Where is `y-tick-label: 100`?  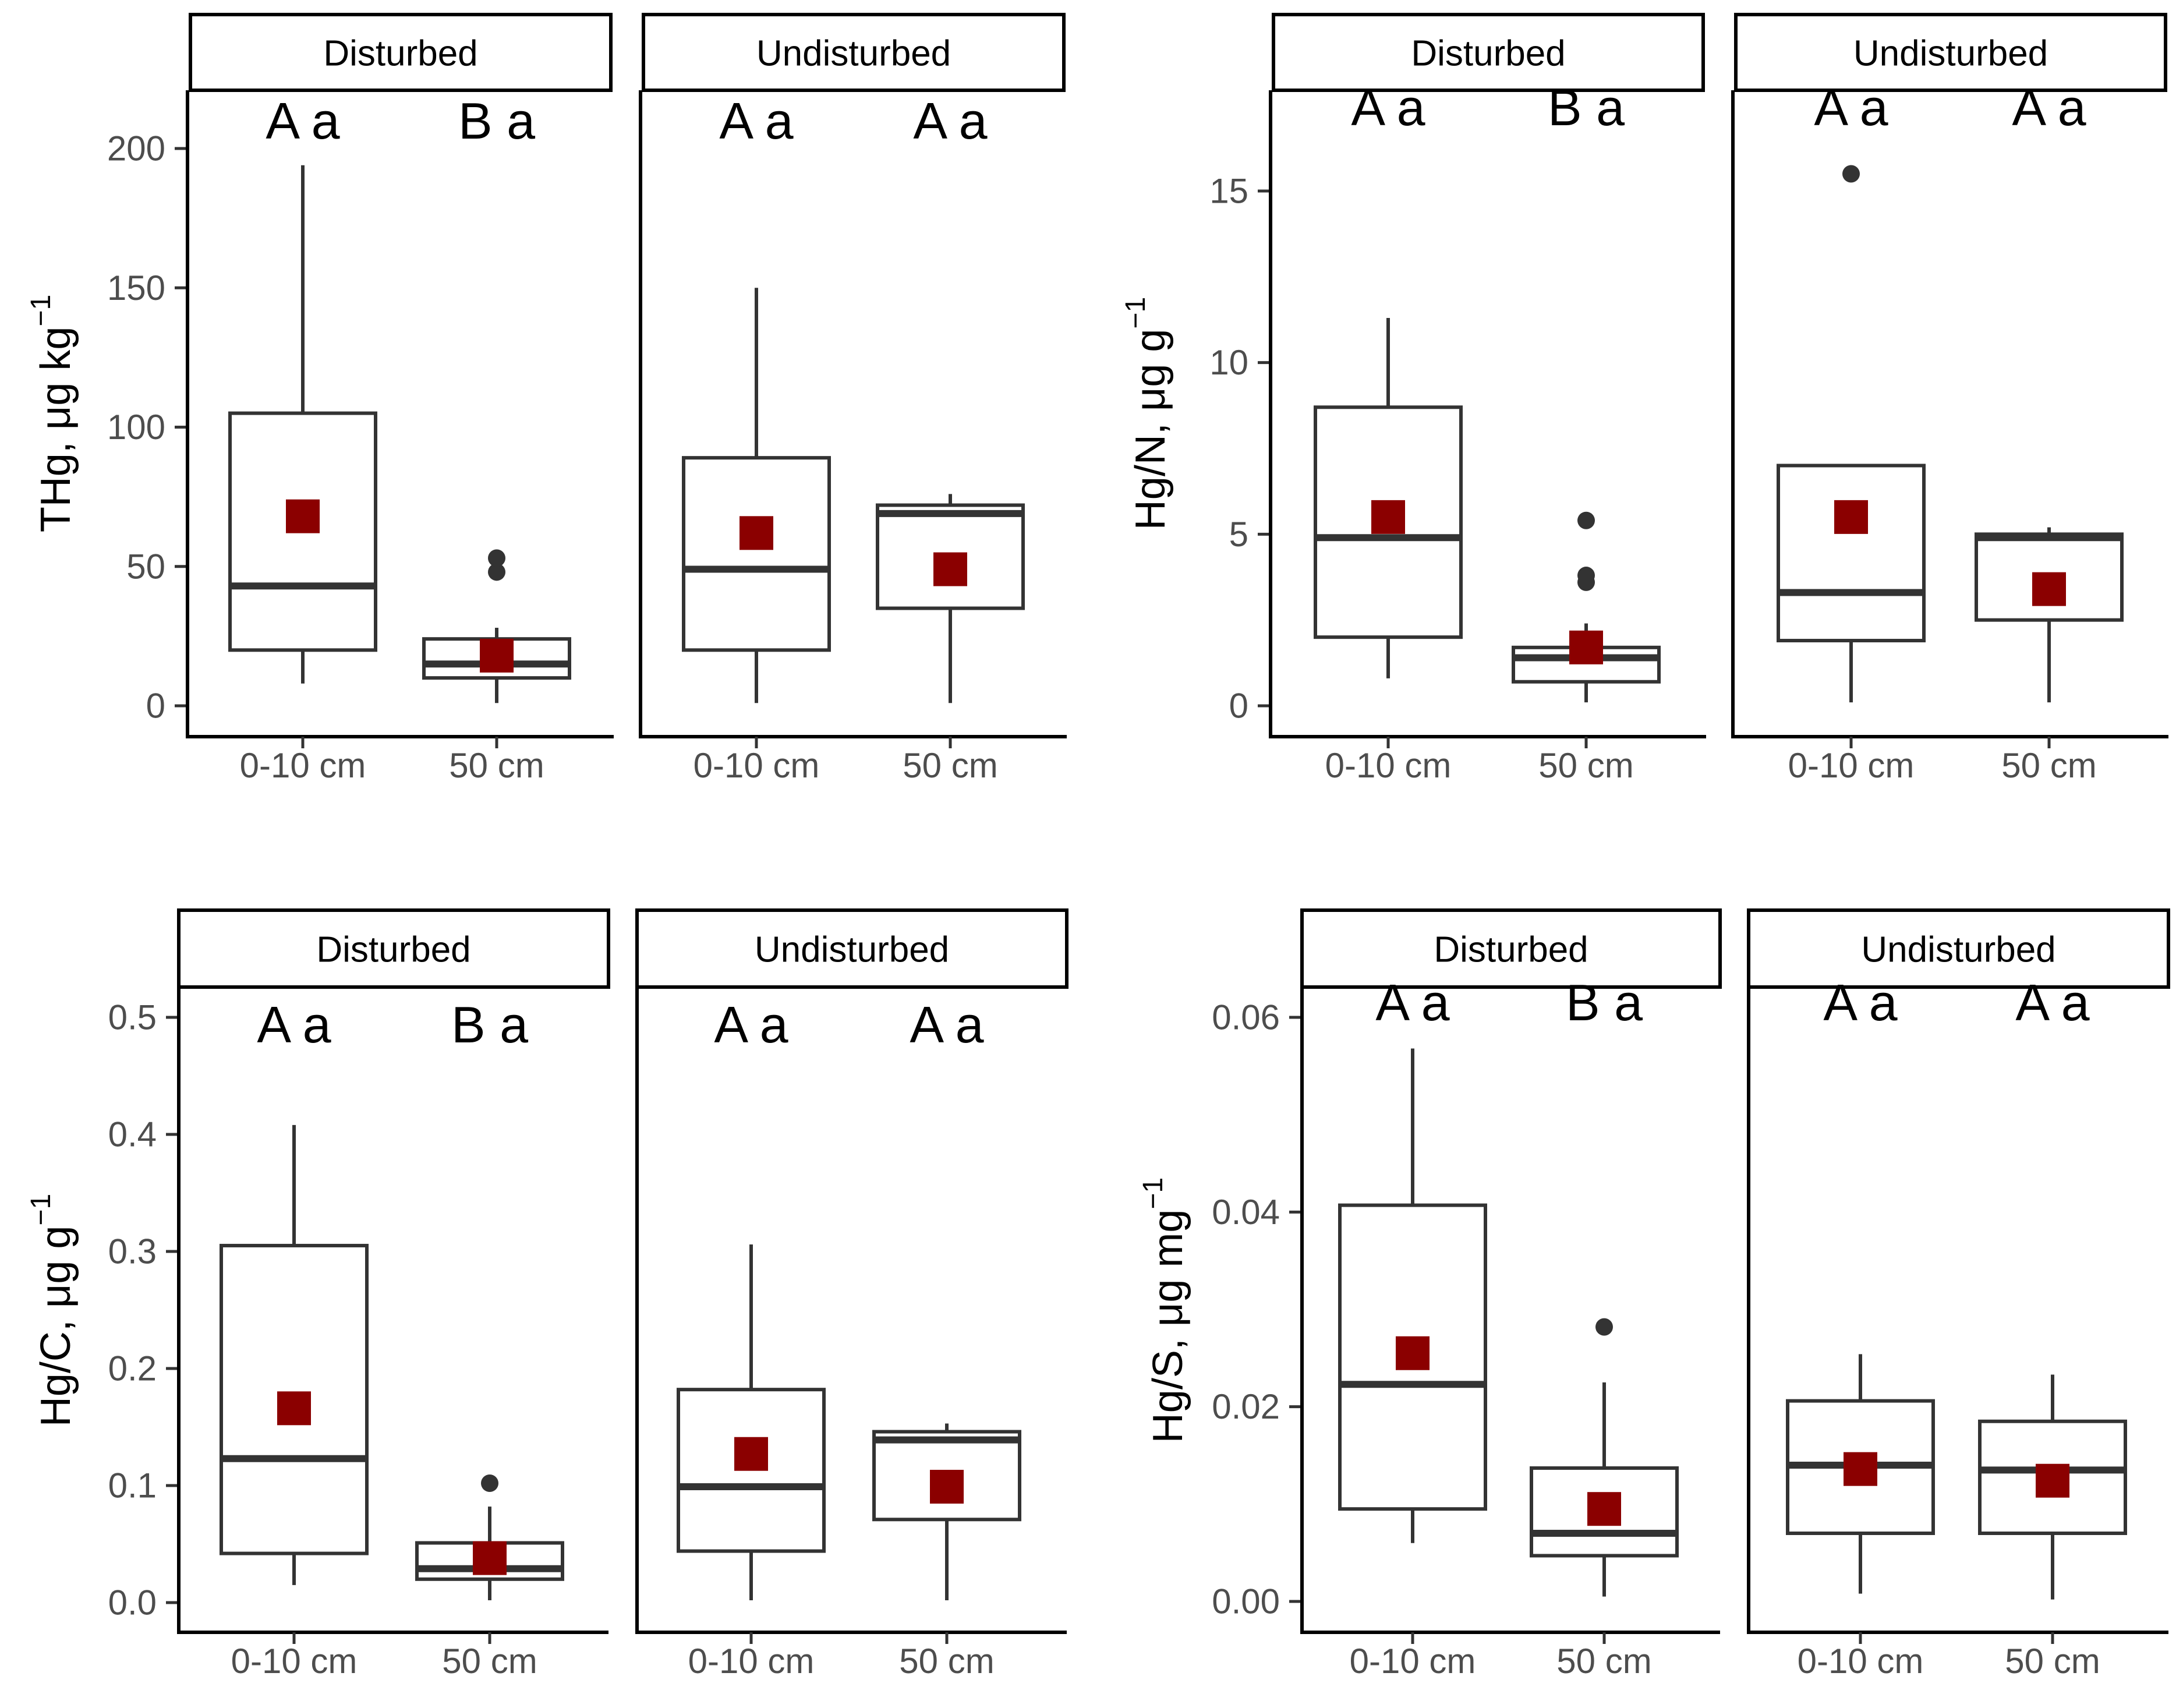 y-tick-label: 100 is located at coordinates (136, 427).